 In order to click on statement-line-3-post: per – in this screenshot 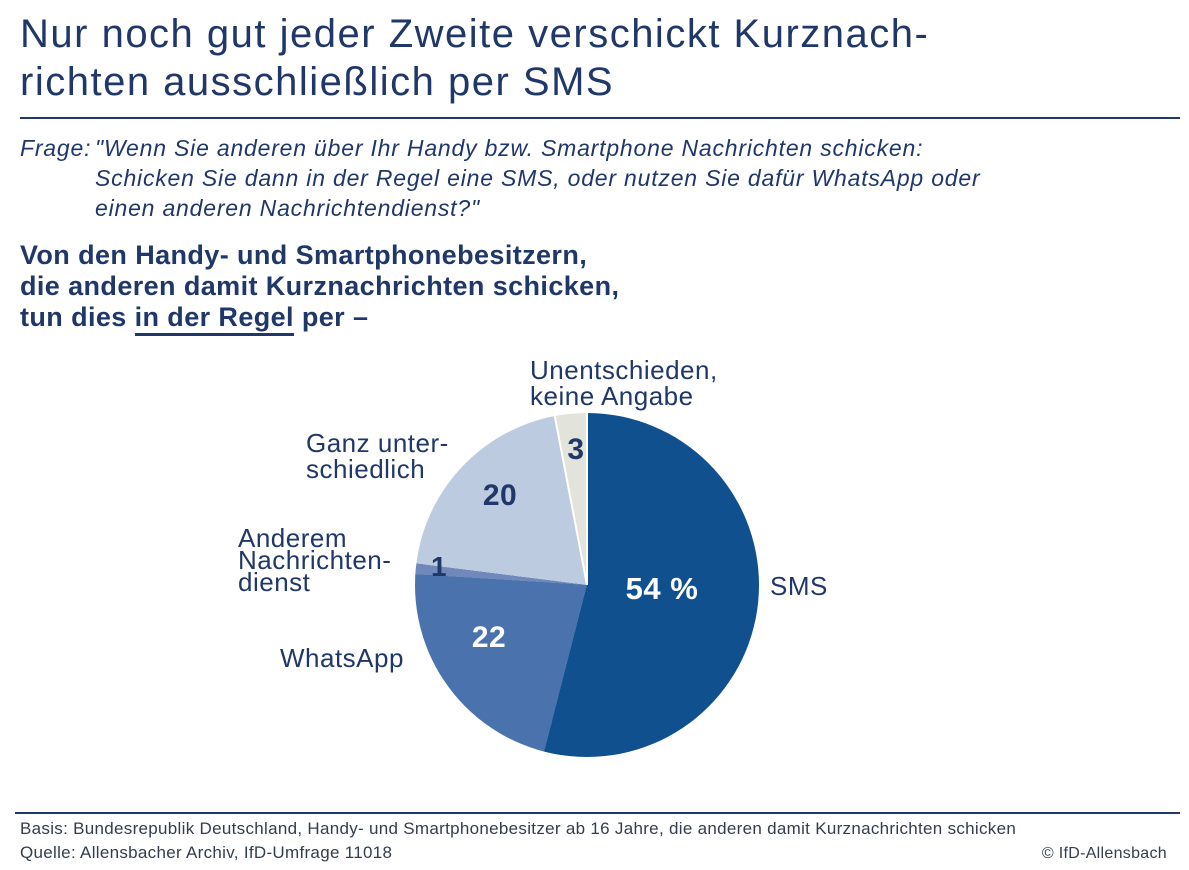, I will do `click(331, 317)`.